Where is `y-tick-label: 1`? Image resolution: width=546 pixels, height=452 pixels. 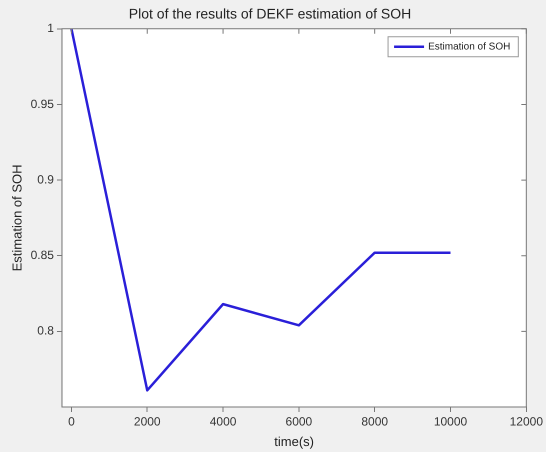 y-tick-label: 1 is located at coordinates (50, 28).